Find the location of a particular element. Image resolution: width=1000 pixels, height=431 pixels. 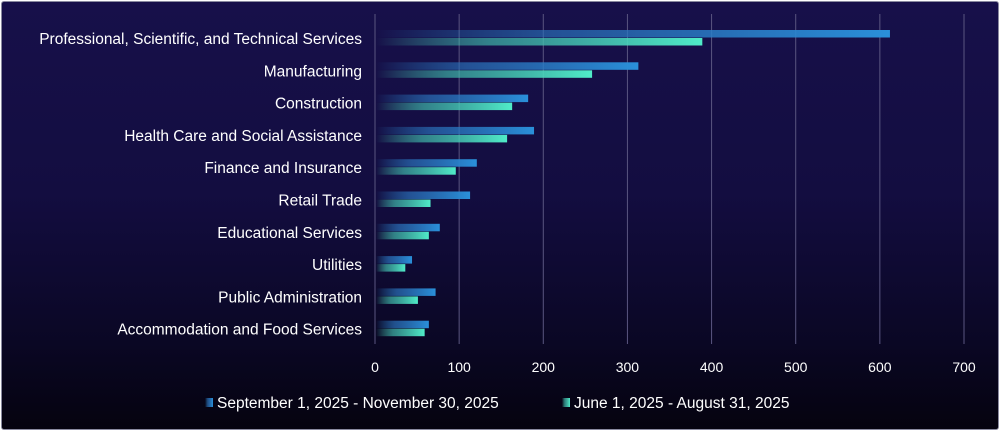

category-label: Utilities is located at coordinates (337, 265).